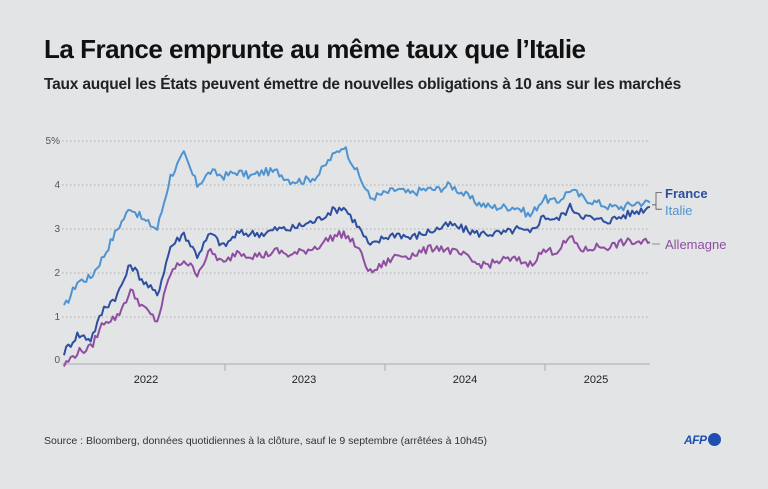  I want to click on y-tick-label: 4, so click(57, 185).